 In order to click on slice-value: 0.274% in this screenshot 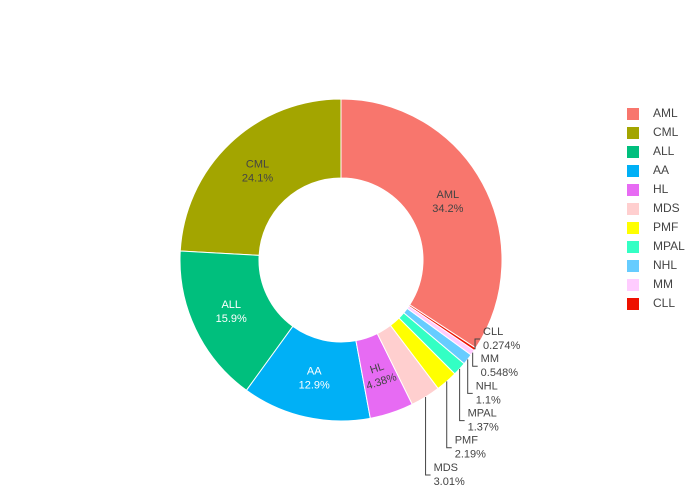, I will do `click(502, 346)`.